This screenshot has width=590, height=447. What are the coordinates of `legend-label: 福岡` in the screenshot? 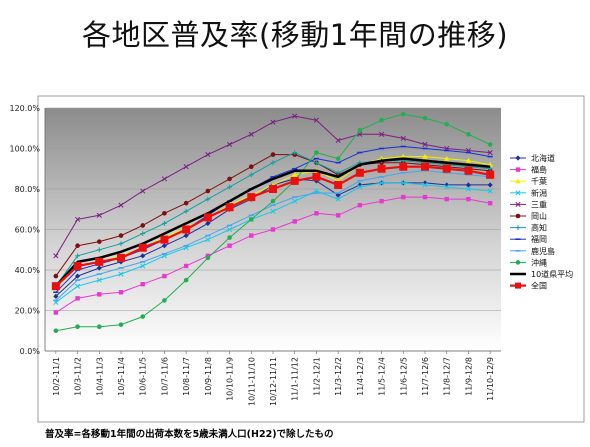 It's located at (539, 239).